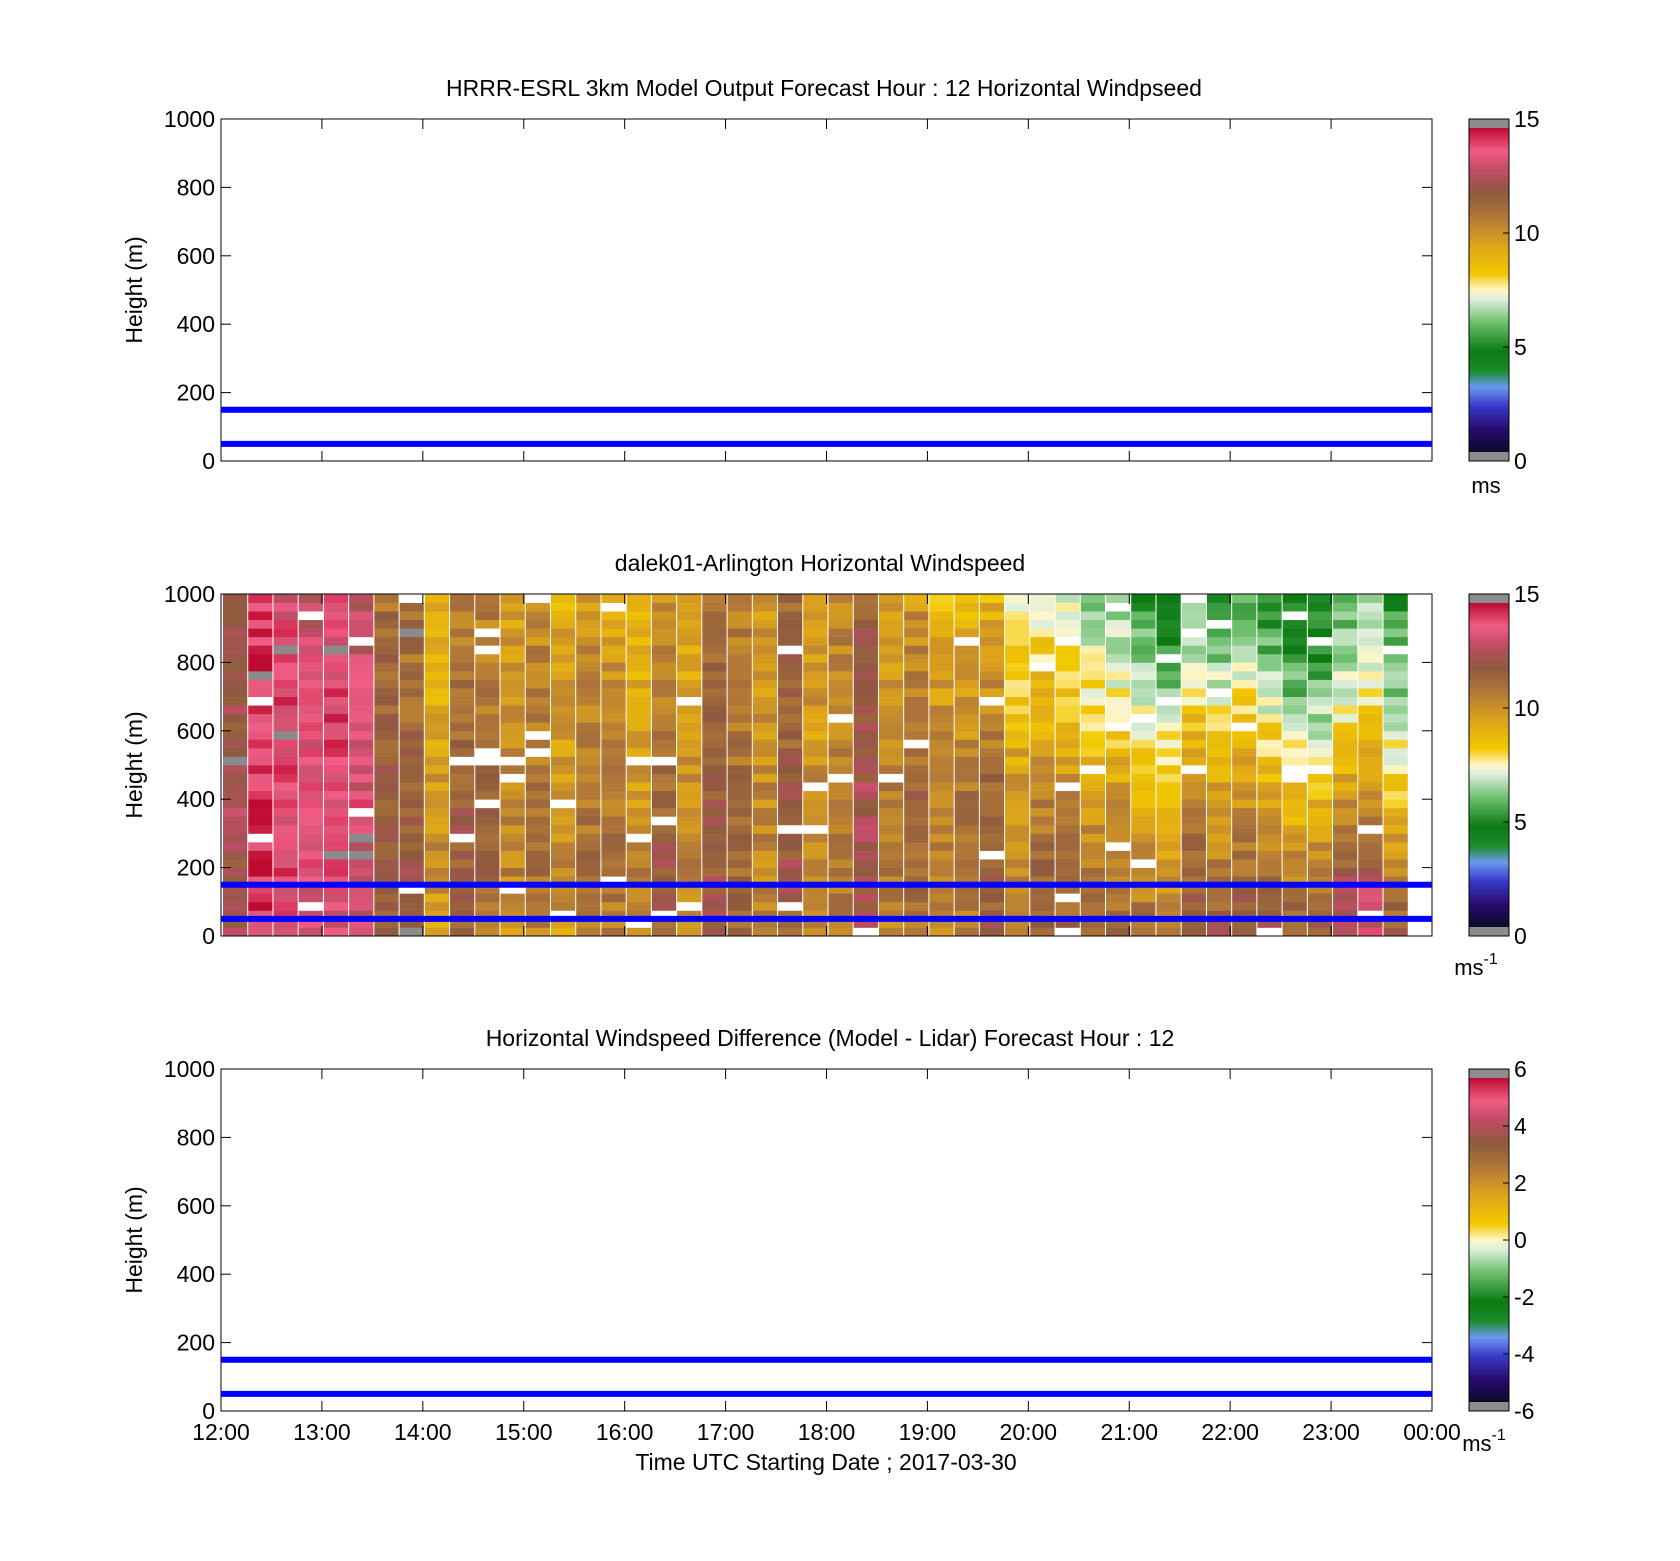 The image size is (1680, 1561). Describe the element at coordinates (1489, 931) in the screenshot. I see `colorbar-cap-bottom` at that location.